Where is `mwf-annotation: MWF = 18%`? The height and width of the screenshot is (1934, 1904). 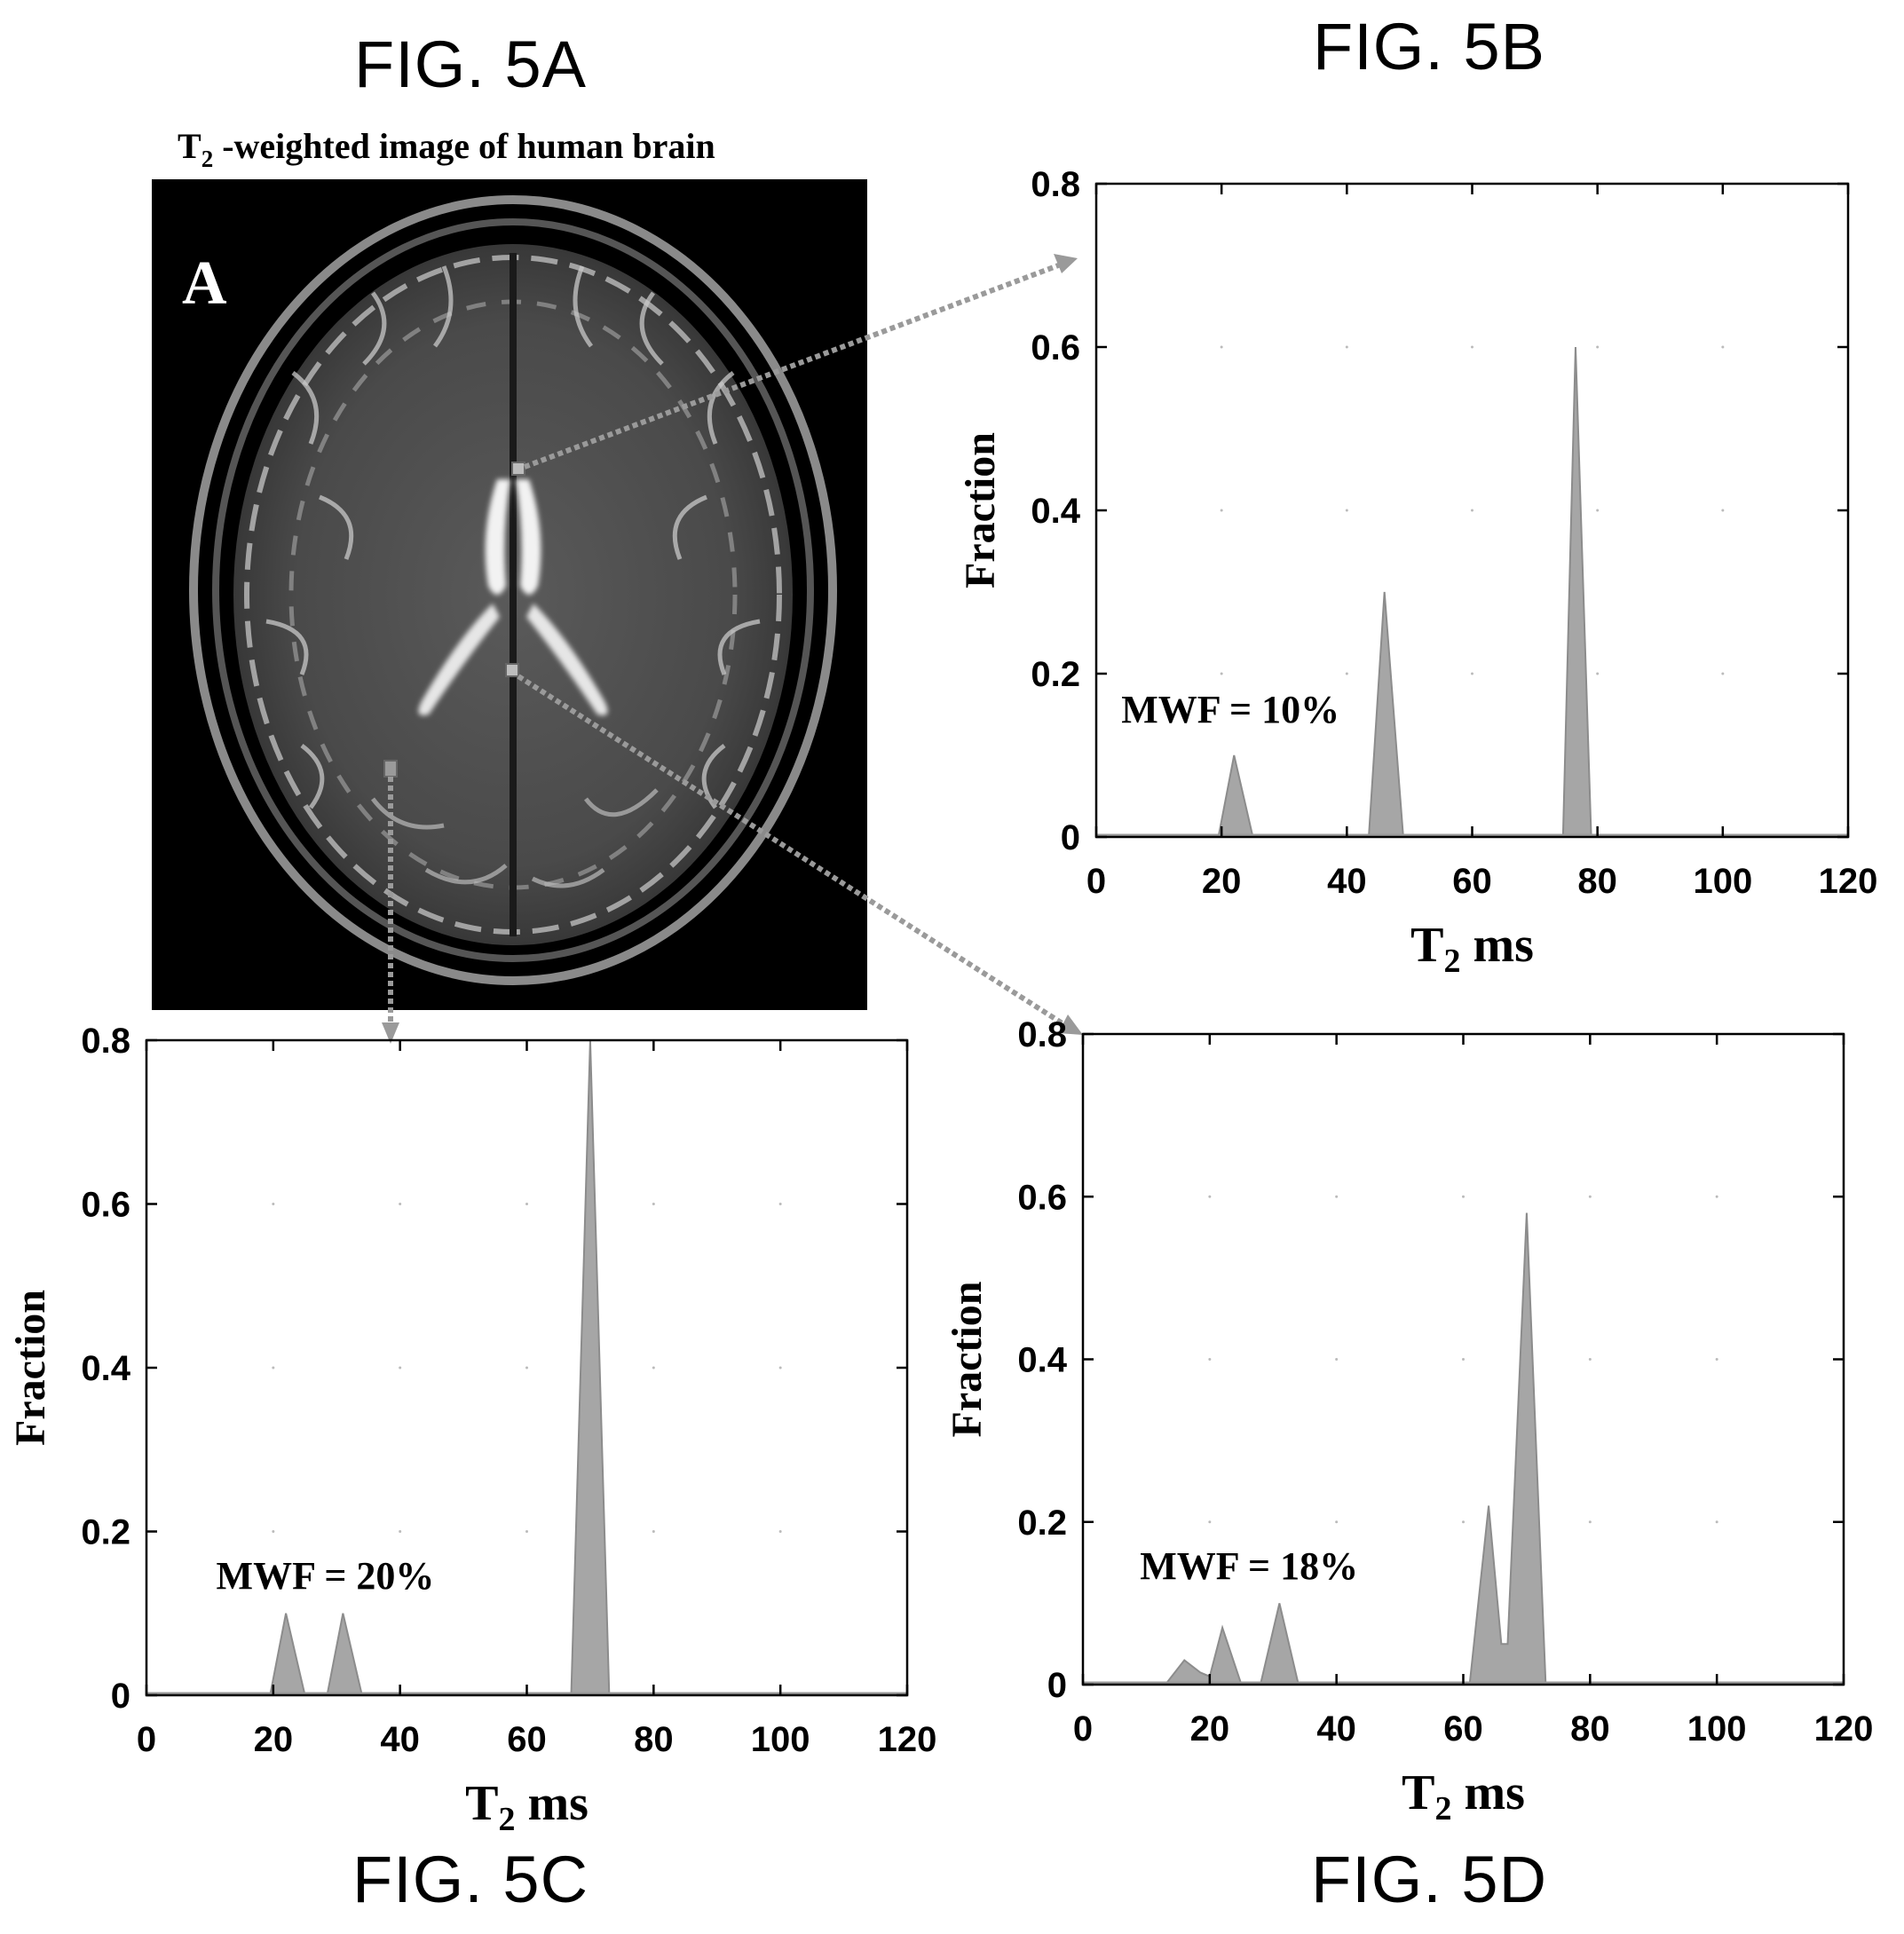
mwf-annotation: MWF = 18% is located at coordinates (1249, 1566).